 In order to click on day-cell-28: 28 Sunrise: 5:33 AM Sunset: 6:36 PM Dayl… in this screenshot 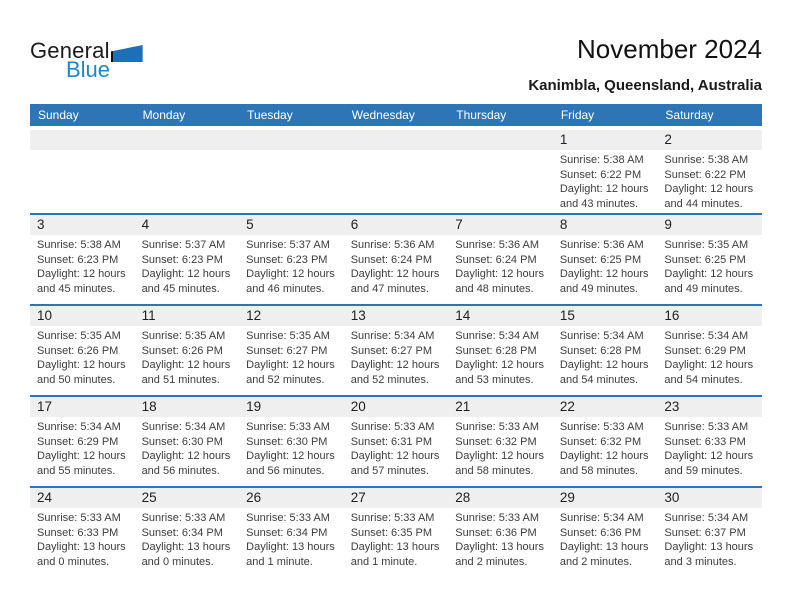, I will do `click(500, 532)`.